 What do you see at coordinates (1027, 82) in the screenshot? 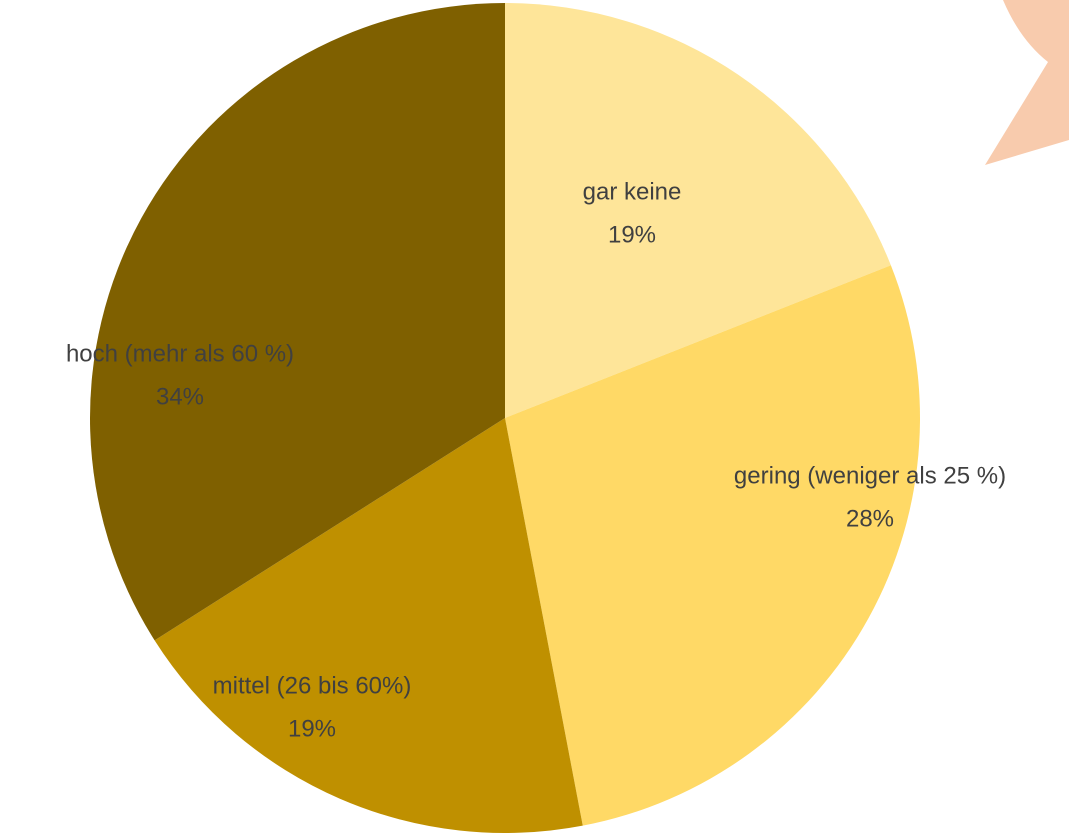
I see `decor-shape` at bounding box center [1027, 82].